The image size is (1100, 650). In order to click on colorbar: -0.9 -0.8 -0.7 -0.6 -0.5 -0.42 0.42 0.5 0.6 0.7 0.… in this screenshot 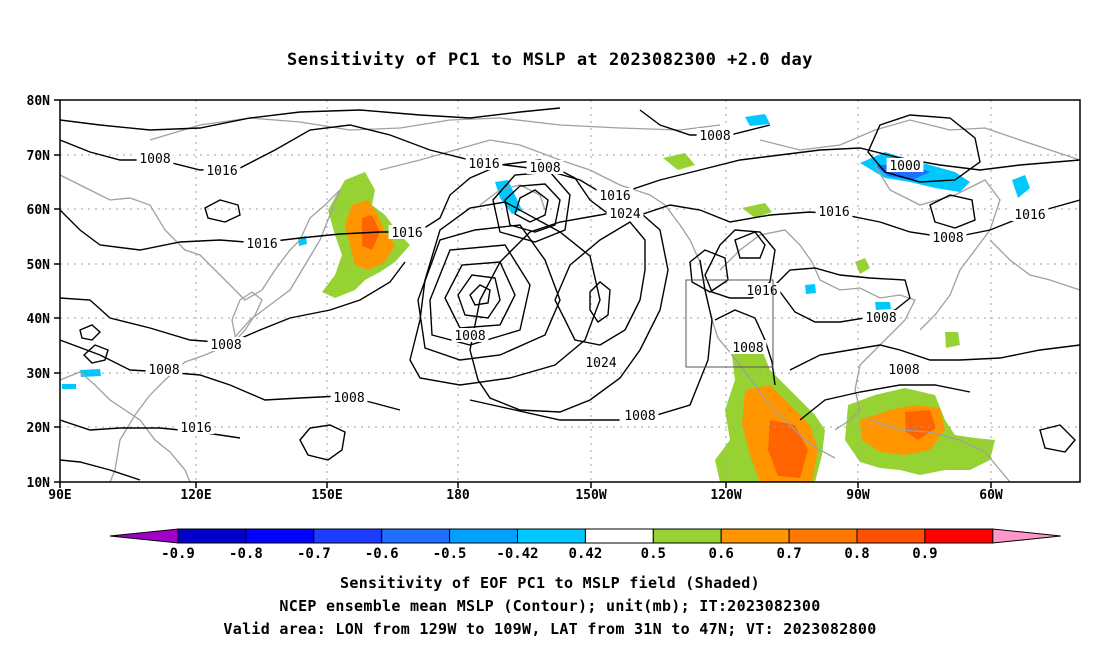, I will do `click(585, 545)`.